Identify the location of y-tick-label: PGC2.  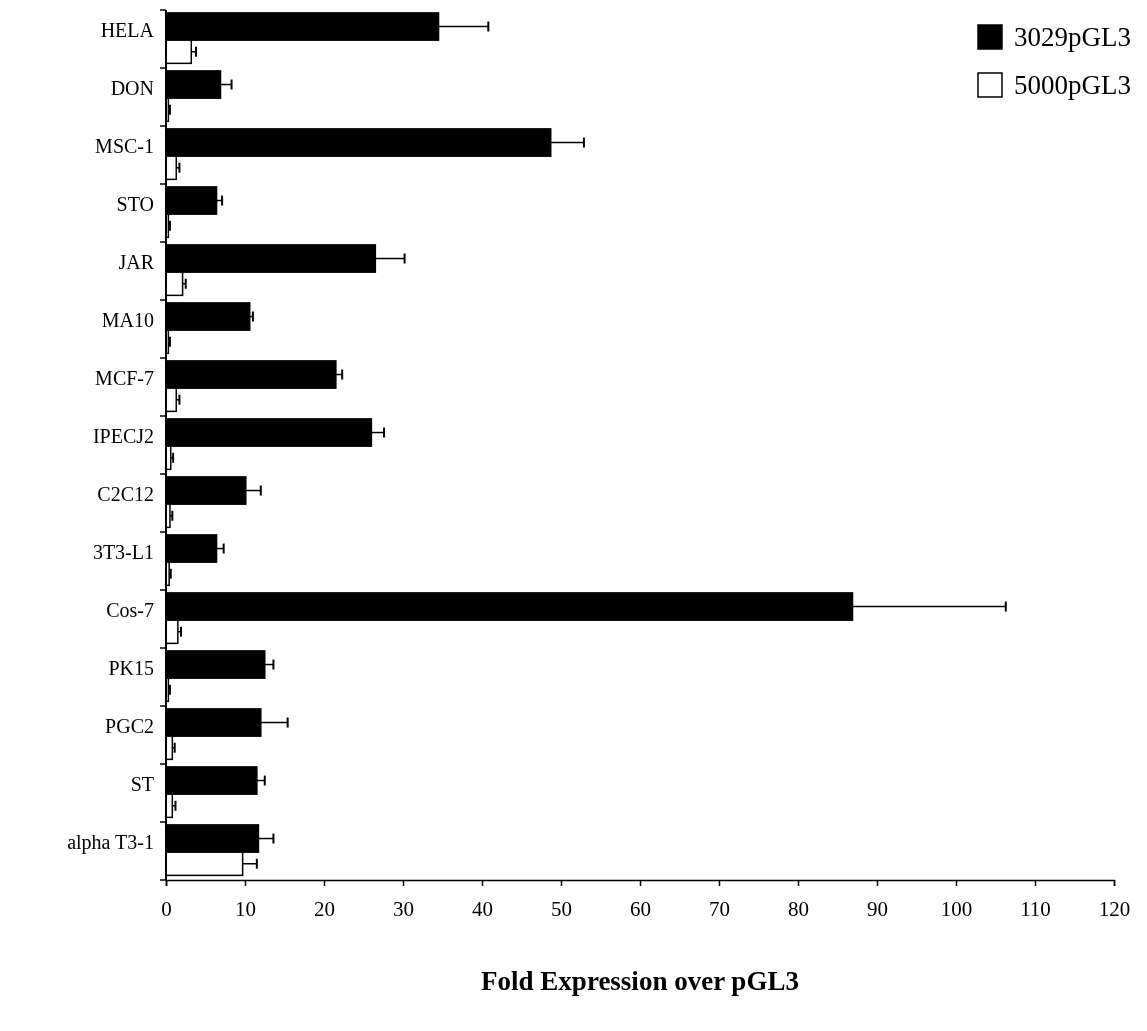
(129, 726).